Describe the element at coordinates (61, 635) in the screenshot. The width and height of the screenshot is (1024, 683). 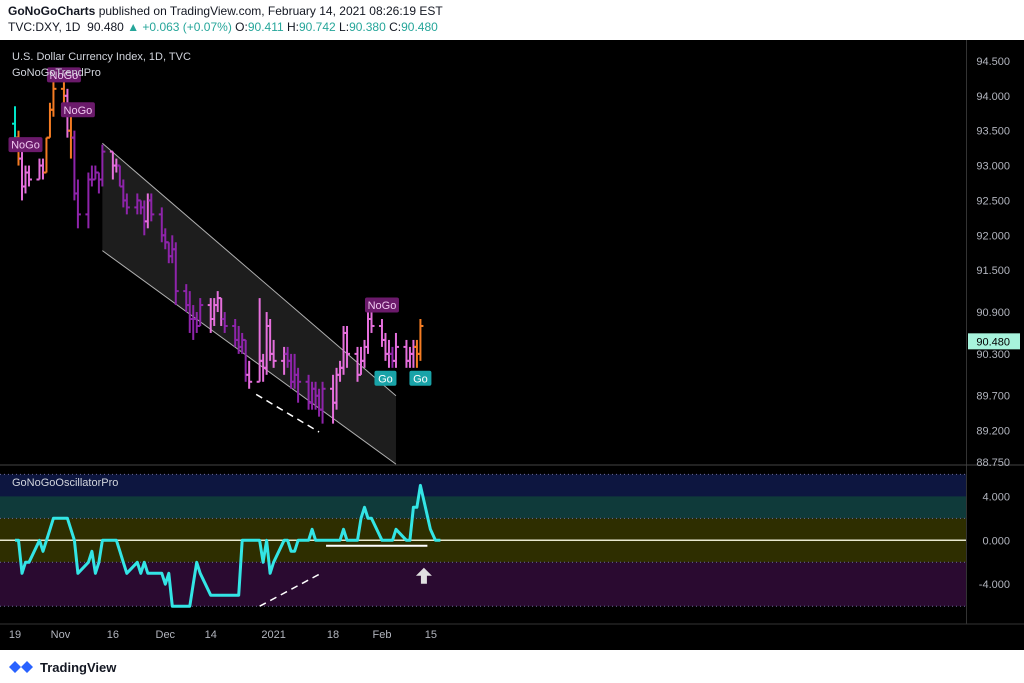
I see `time-axis-tick-label: Nov` at that location.